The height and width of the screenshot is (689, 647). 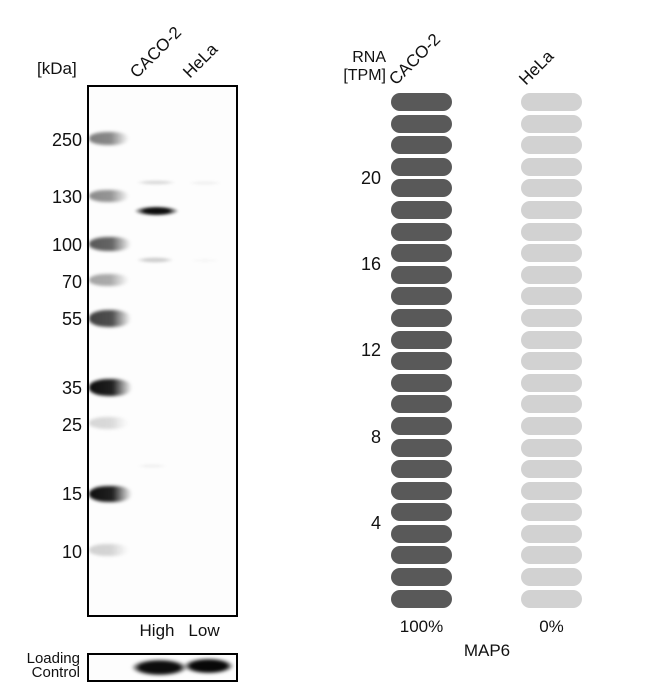 What do you see at coordinates (421, 626) in the screenshot?
I see `rna-percent-caco2: 100%` at bounding box center [421, 626].